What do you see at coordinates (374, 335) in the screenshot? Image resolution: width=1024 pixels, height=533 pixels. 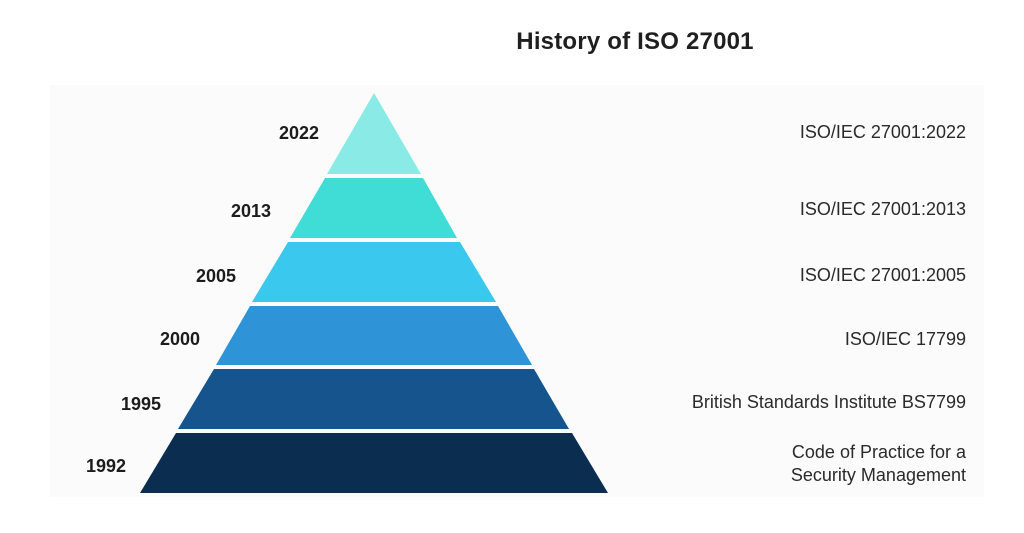 I see `pyramid-tier-2000` at bounding box center [374, 335].